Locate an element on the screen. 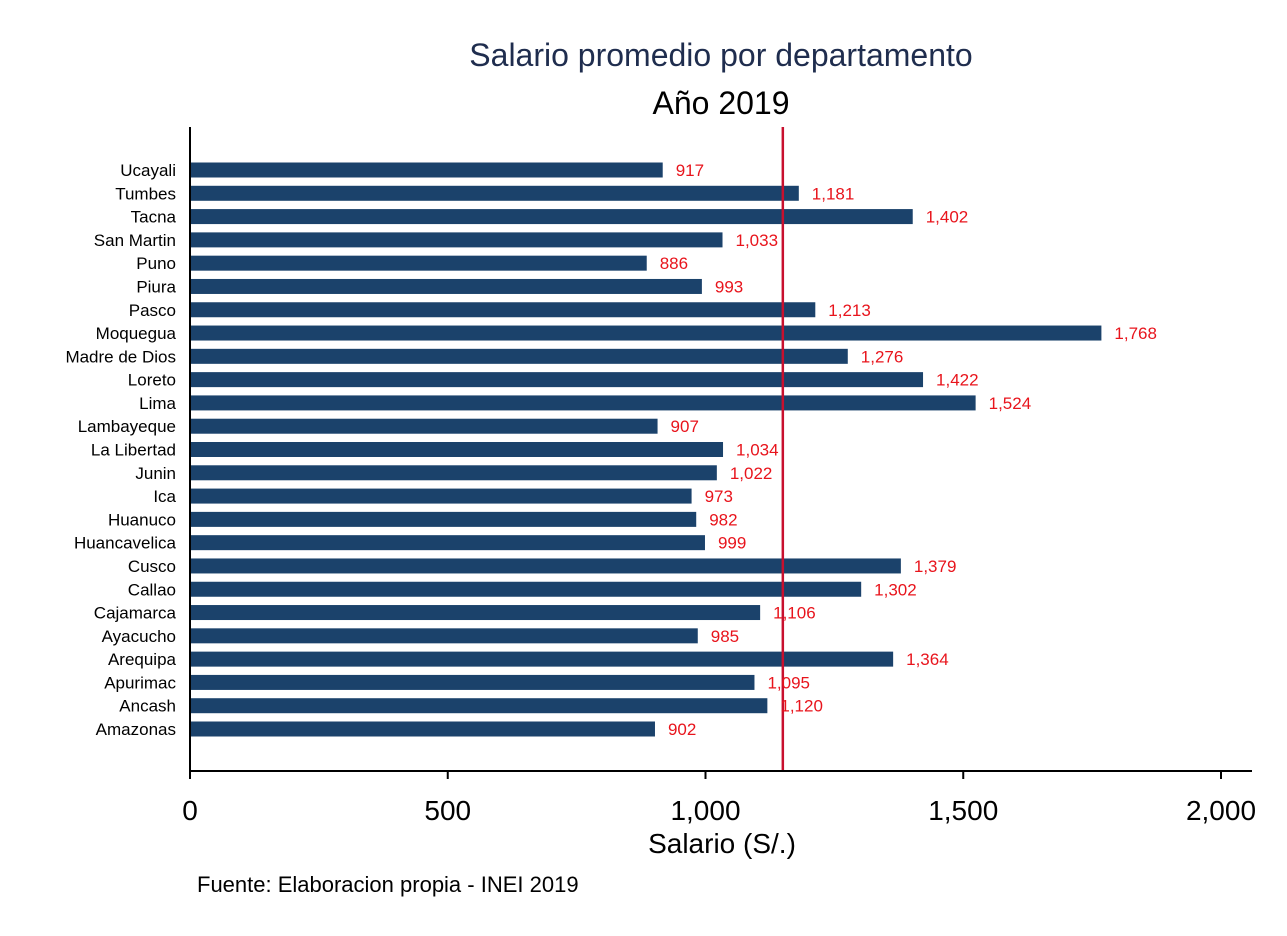 The image size is (1287, 936). bar-loreto is located at coordinates (557, 380).